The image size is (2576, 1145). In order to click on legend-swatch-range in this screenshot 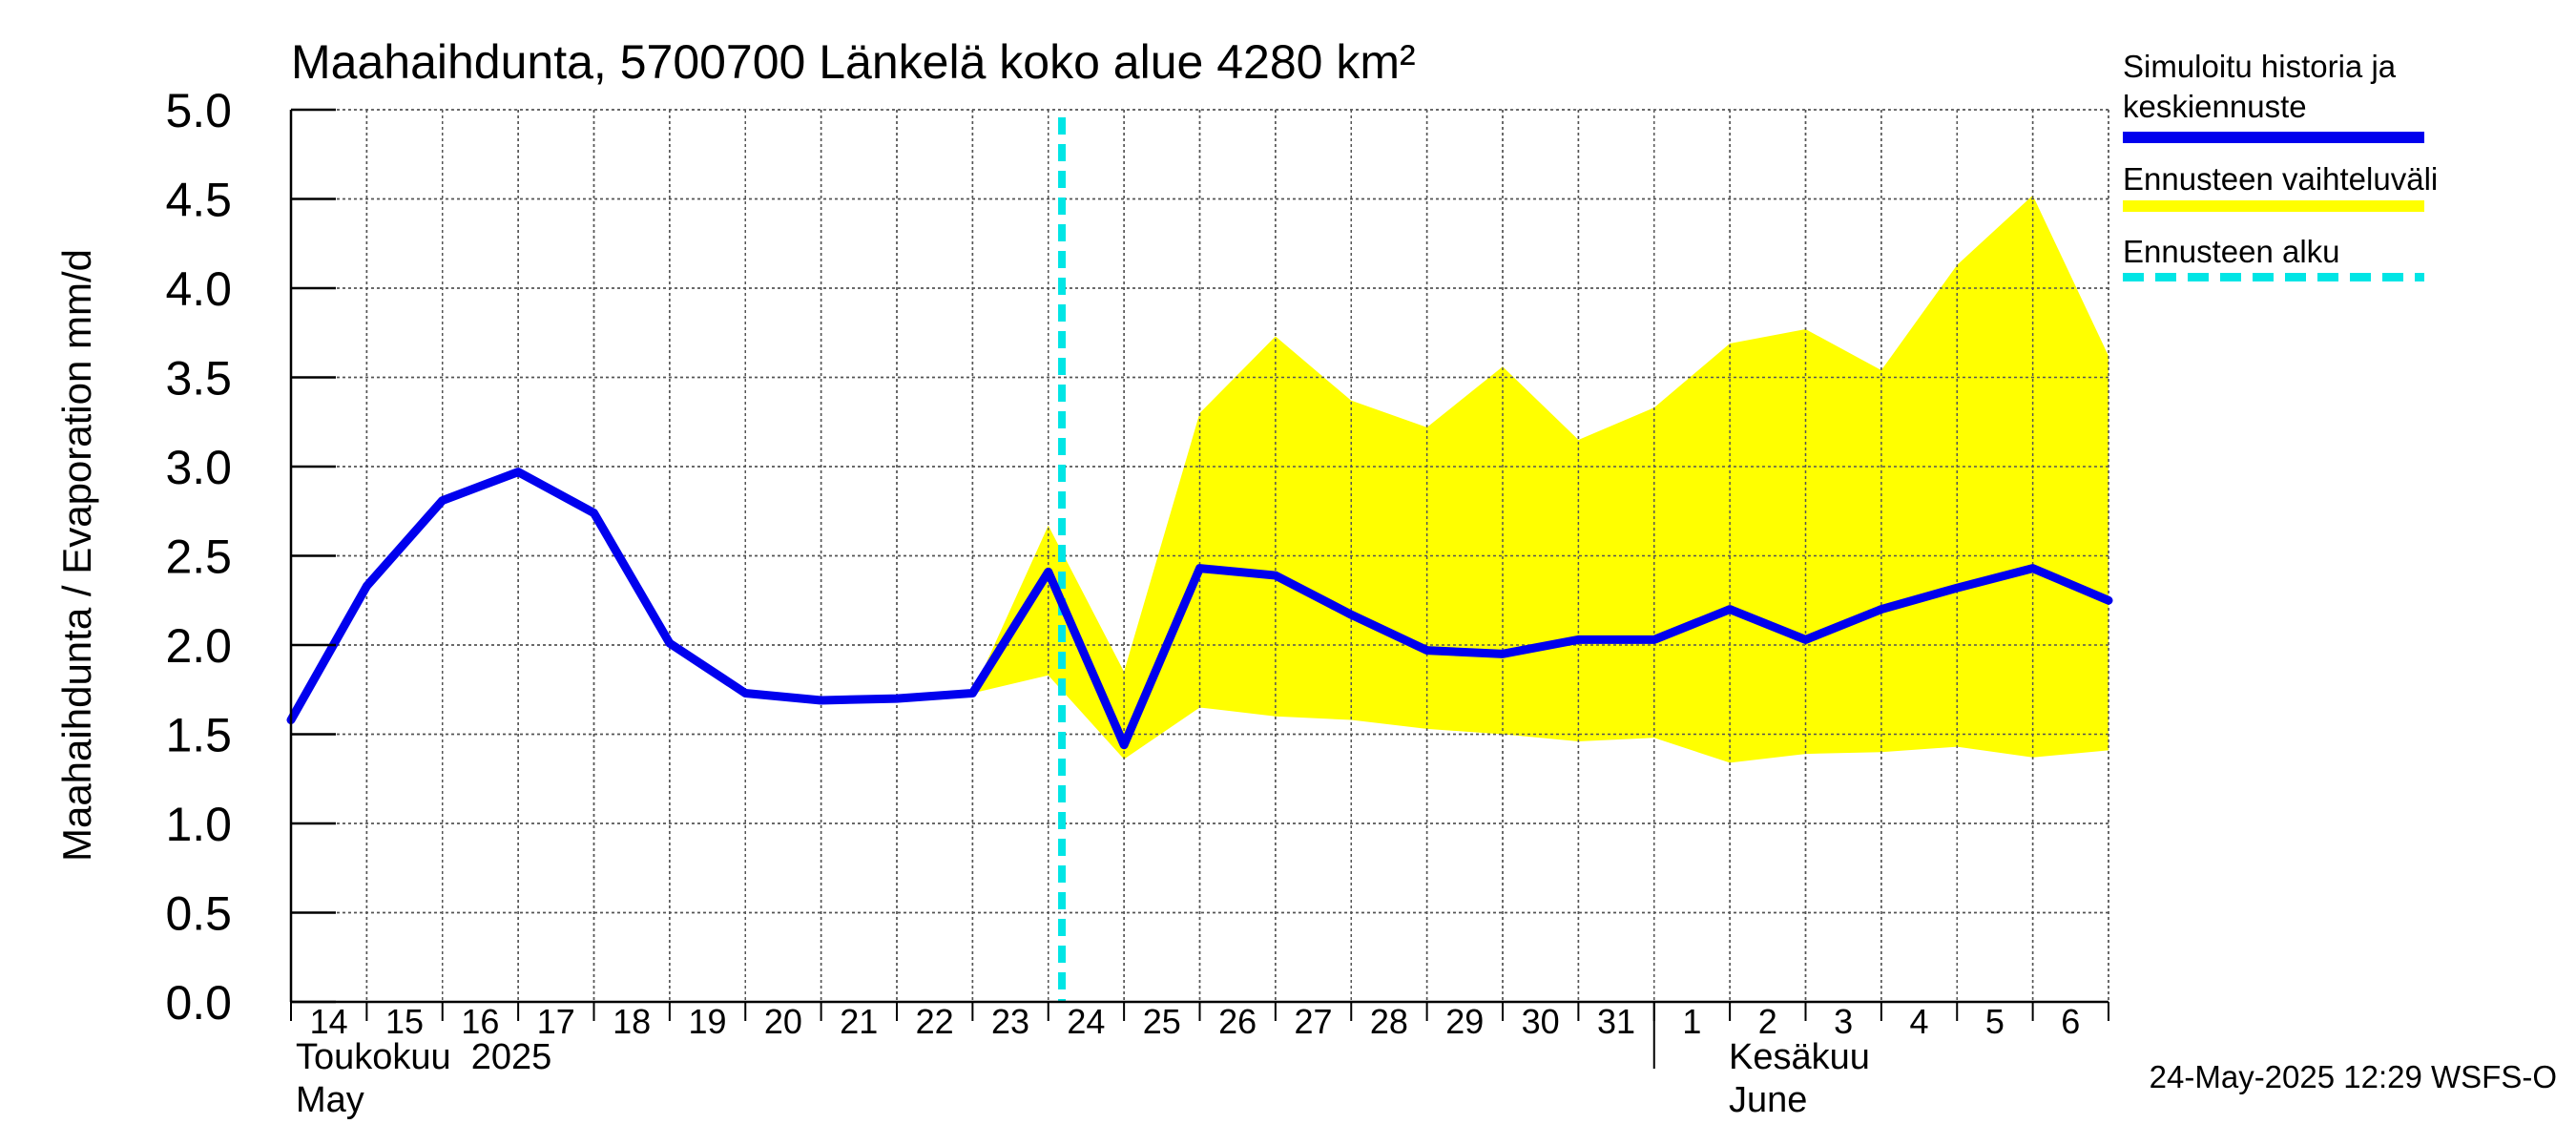, I will do `click(2273, 206)`.